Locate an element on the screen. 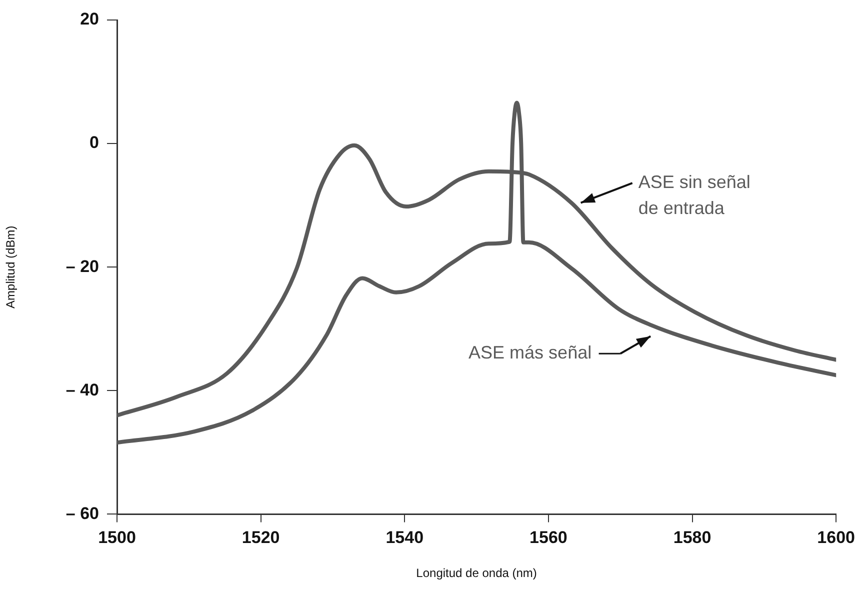  x-tick-label: 1540 is located at coordinates (405, 538).